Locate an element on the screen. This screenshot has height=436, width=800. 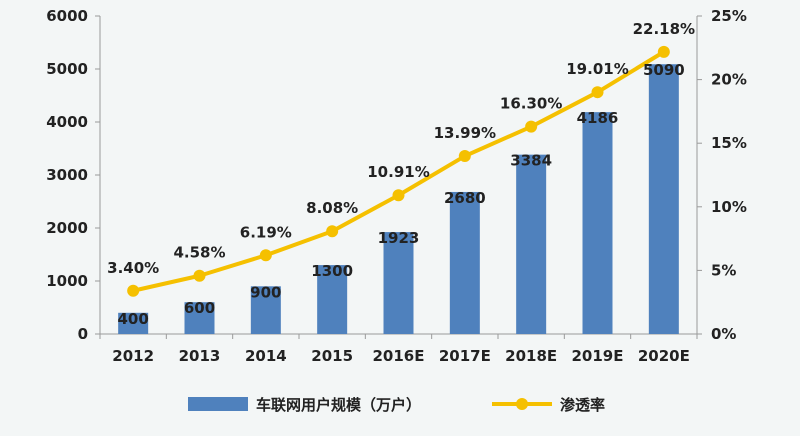
x-tick-label: 2019E is located at coordinates (598, 356).